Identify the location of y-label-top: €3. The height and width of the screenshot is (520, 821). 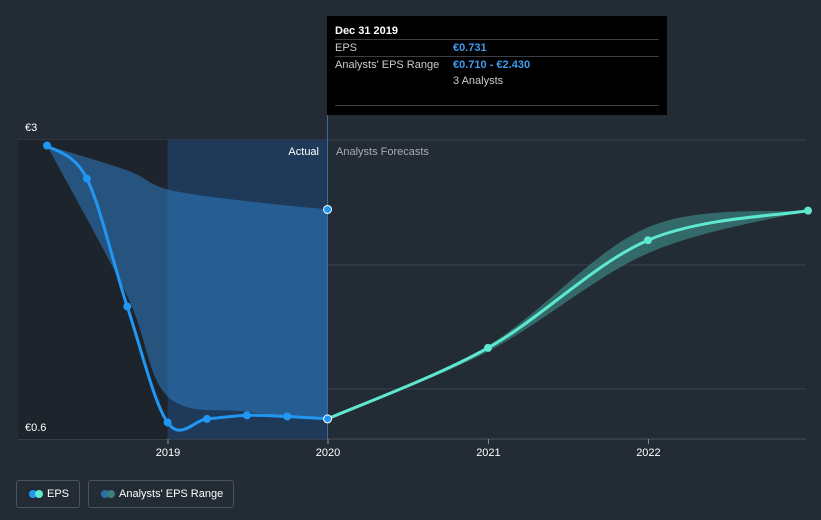
(31, 128).